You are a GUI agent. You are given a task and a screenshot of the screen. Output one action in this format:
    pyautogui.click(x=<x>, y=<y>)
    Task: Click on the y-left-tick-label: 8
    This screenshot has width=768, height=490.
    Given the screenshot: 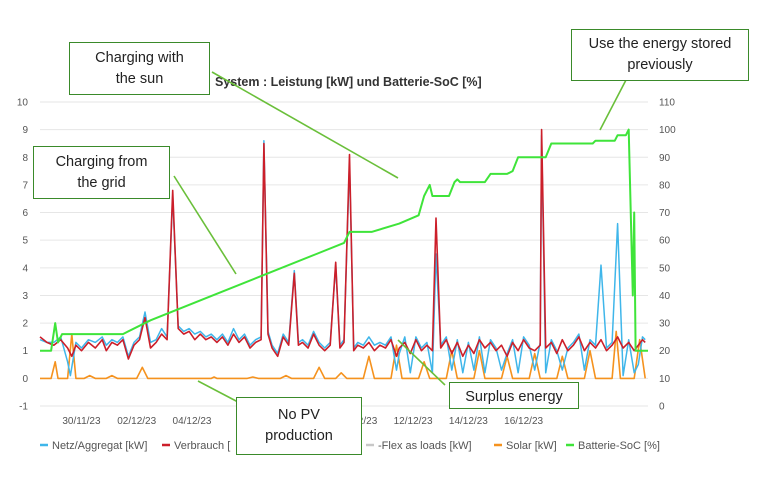 What is the action you would take?
    pyautogui.click(x=25, y=158)
    